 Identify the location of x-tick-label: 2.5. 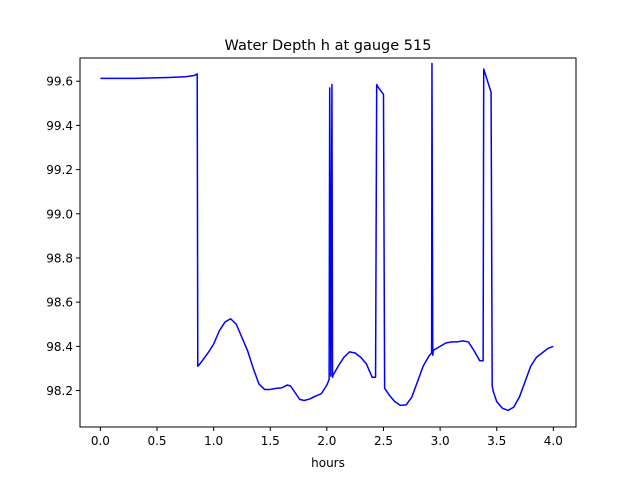
(383, 441).